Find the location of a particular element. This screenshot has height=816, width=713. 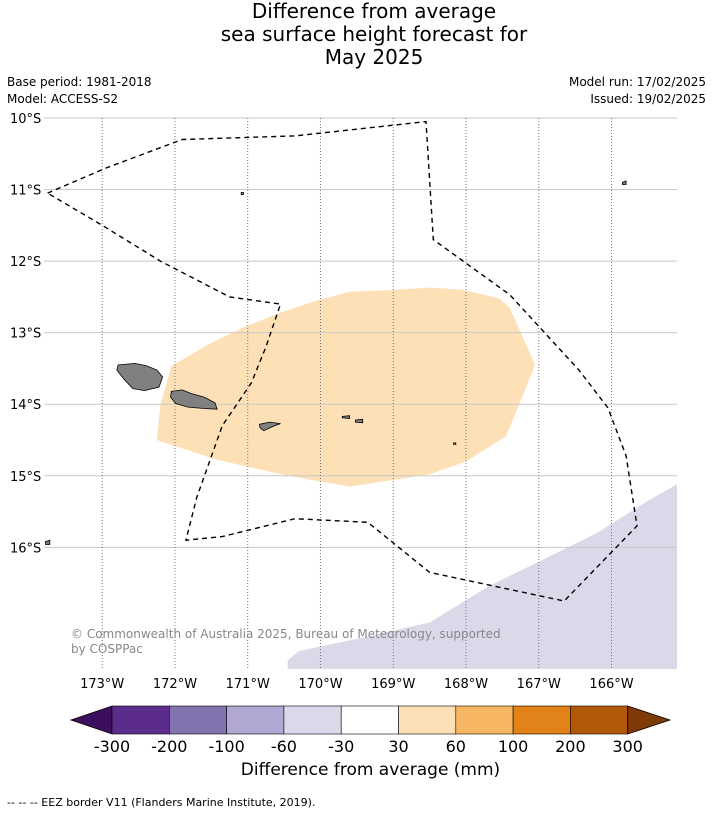

model-run: Model run: 17/02/2025 is located at coordinates (637, 82).